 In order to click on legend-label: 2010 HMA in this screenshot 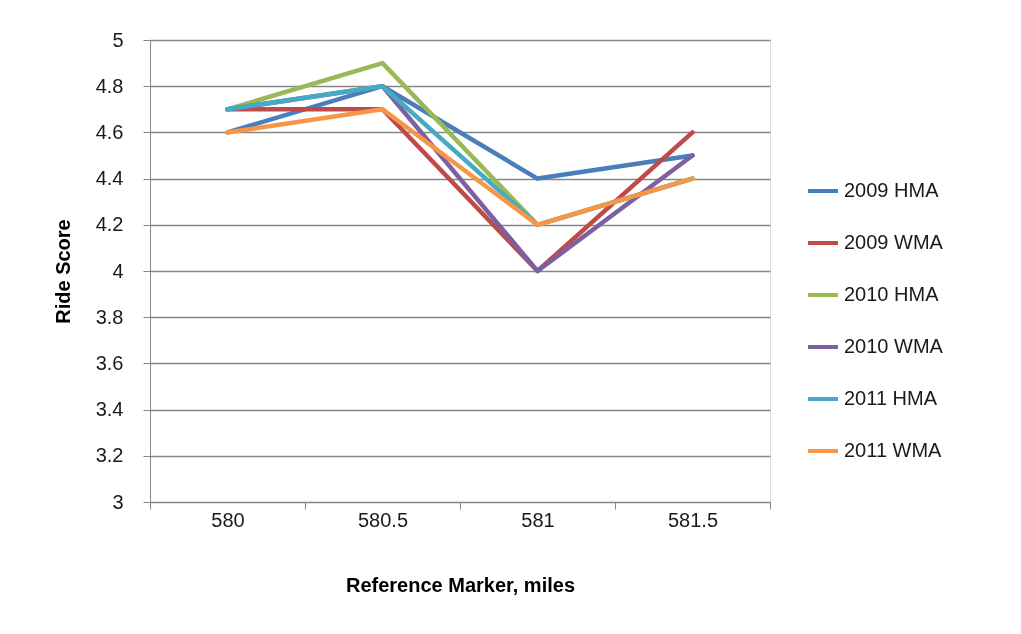, I will do `click(892, 294)`.